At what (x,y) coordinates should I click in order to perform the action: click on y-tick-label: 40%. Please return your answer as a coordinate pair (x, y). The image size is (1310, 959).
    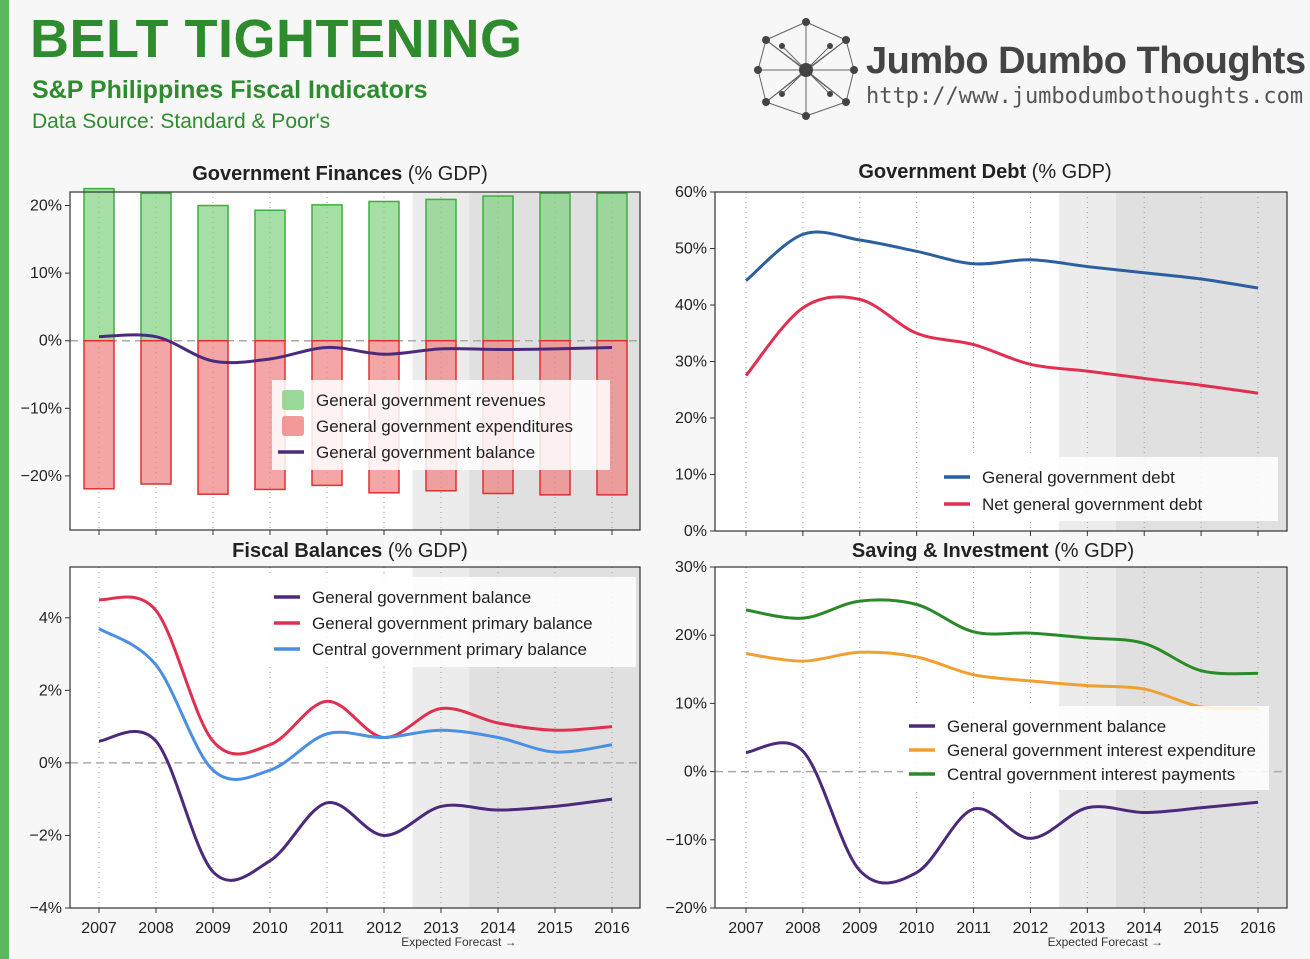
    Looking at the image, I should click on (691, 305).